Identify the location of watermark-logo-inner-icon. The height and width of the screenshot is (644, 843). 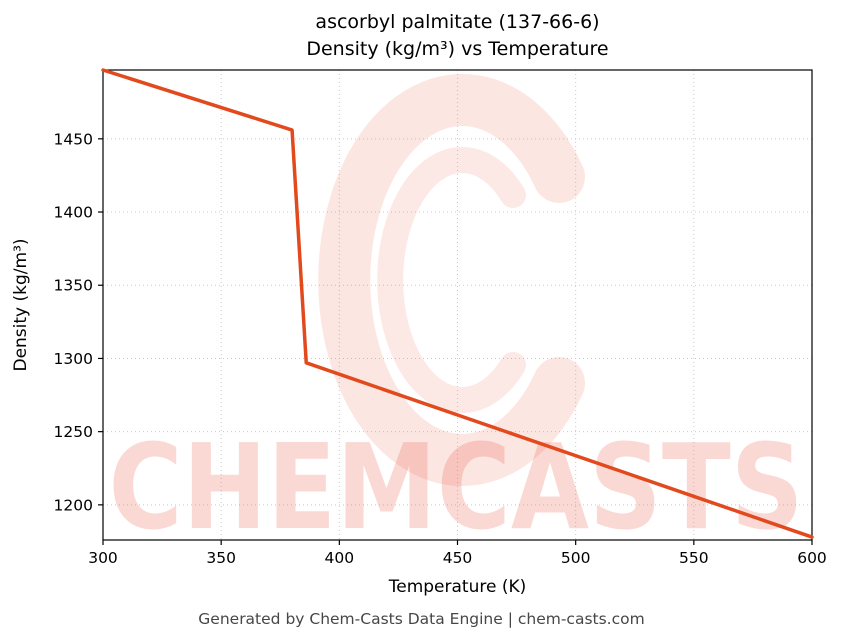
(451, 280).